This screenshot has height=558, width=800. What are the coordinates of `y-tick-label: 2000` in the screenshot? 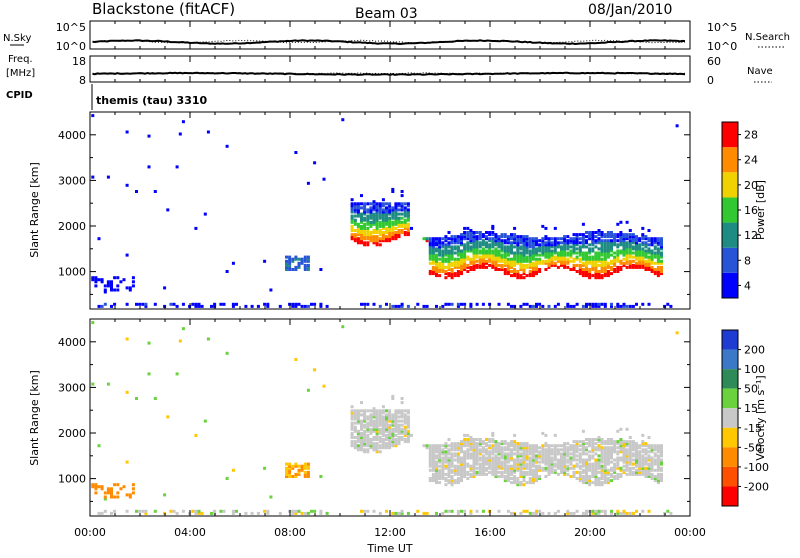 It's located at (72, 433).